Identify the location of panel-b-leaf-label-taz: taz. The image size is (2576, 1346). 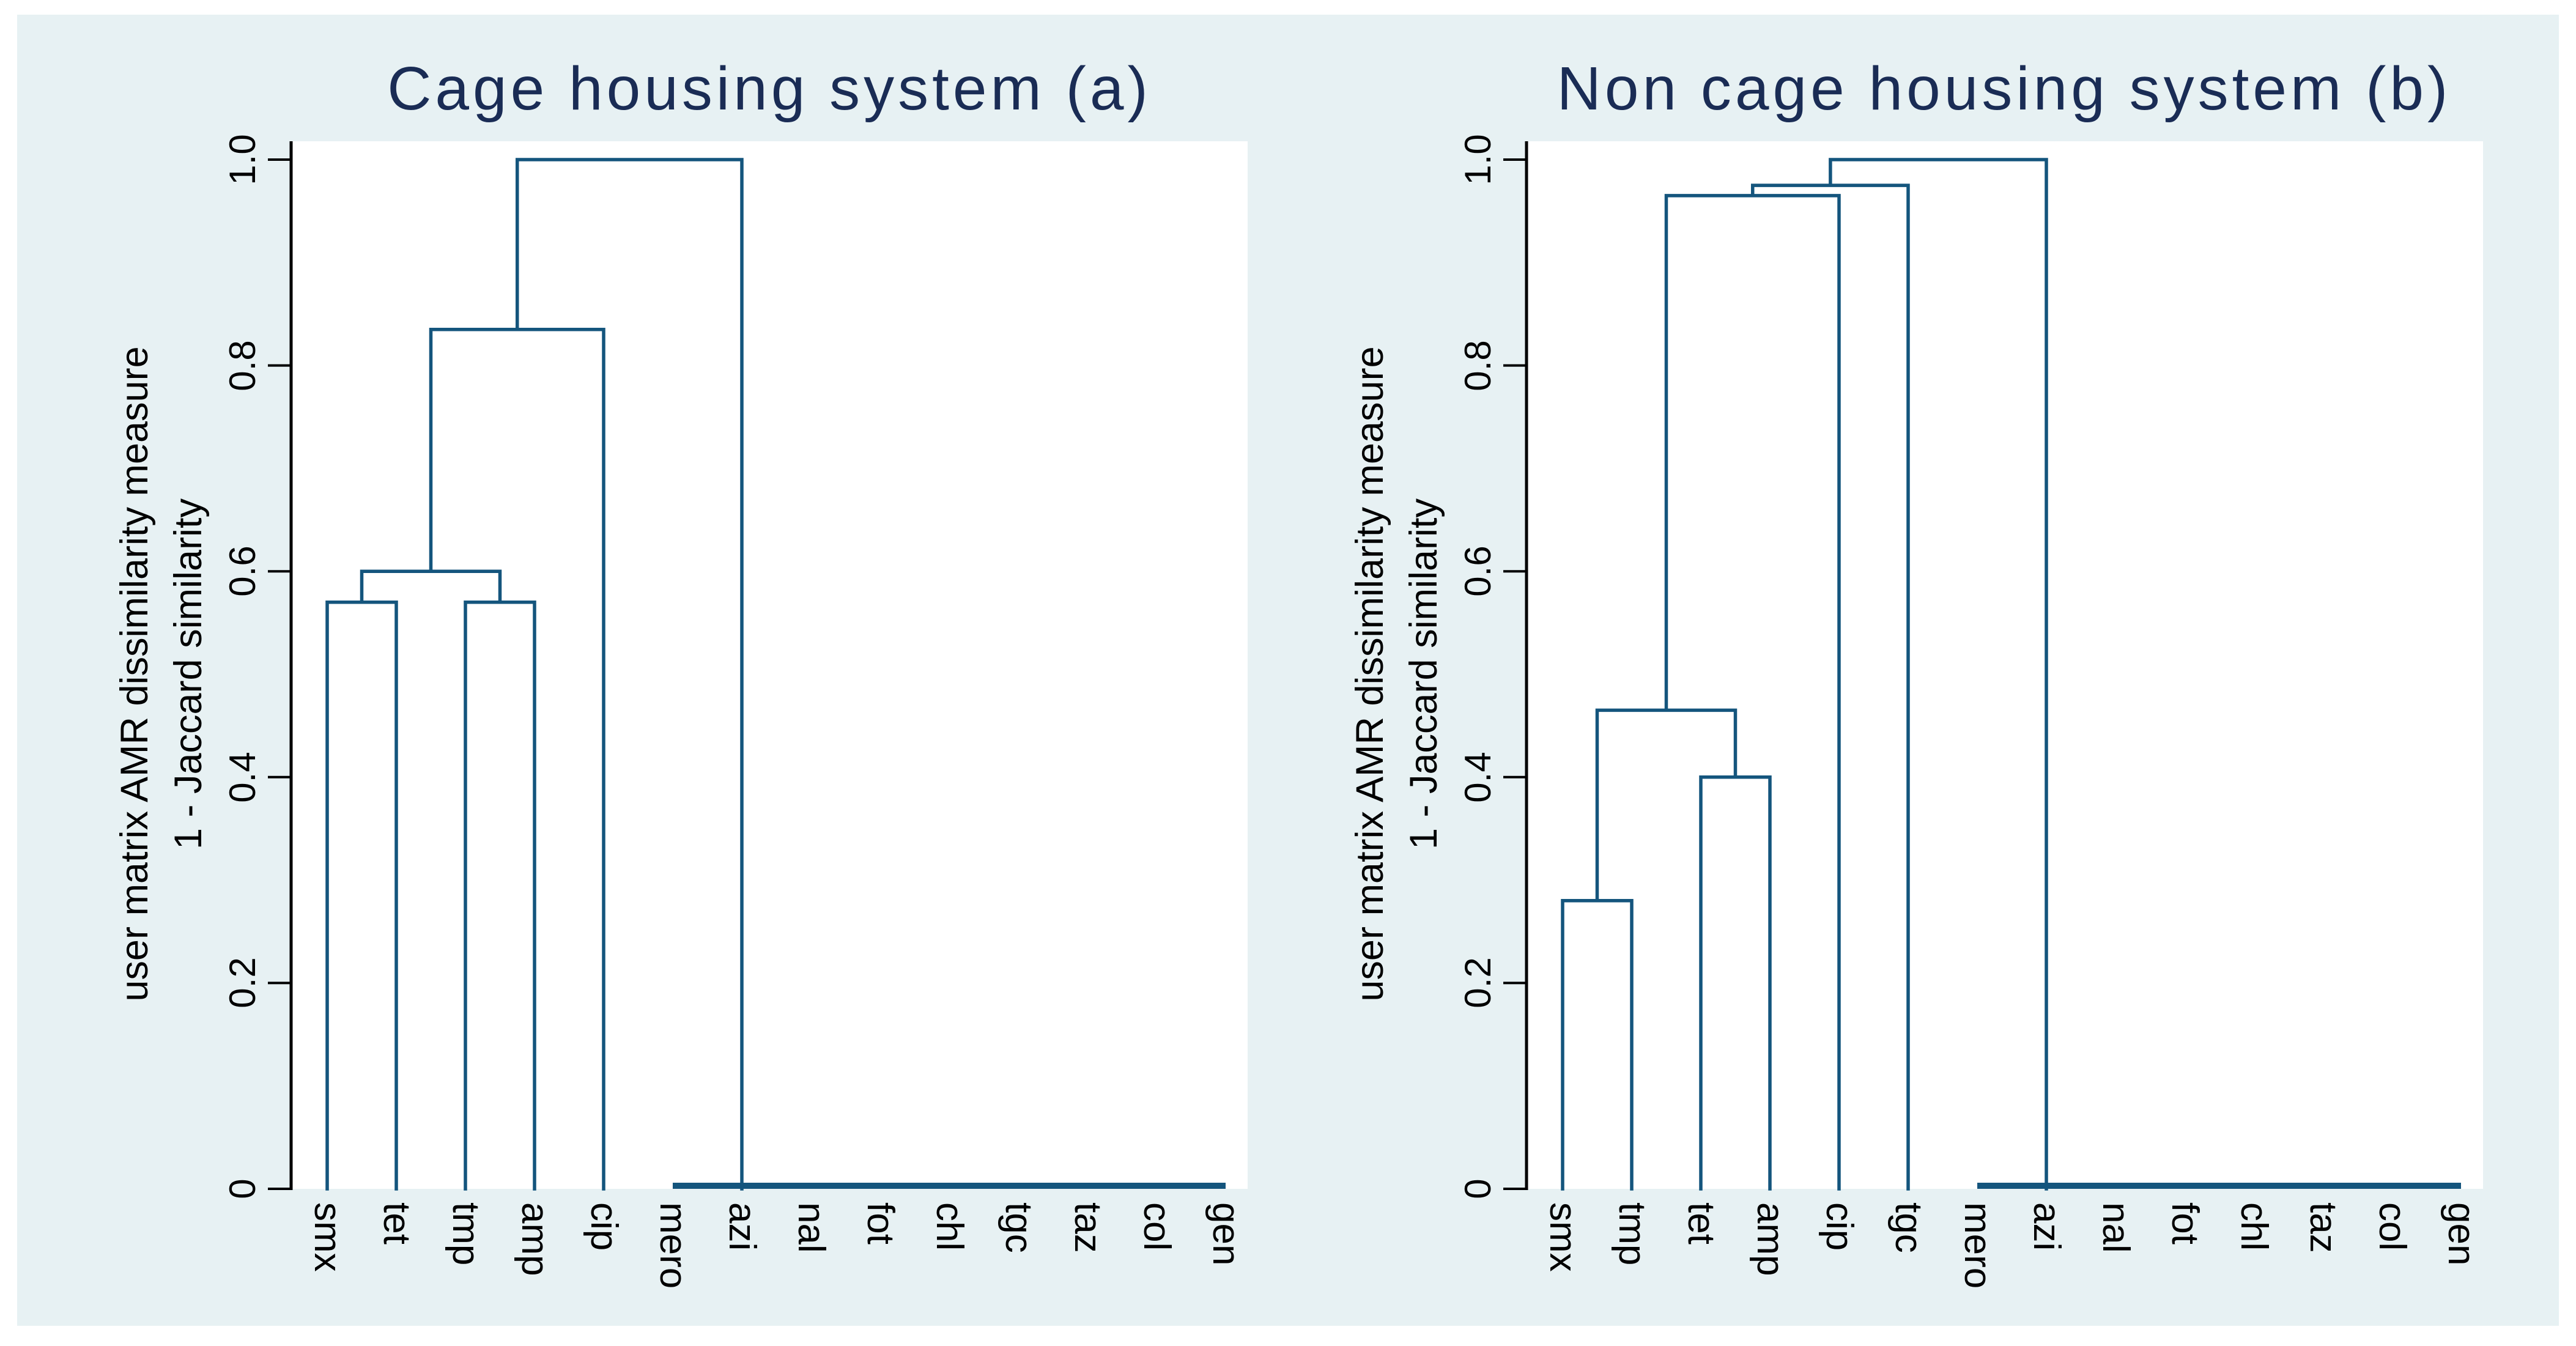
(2323, 1227).